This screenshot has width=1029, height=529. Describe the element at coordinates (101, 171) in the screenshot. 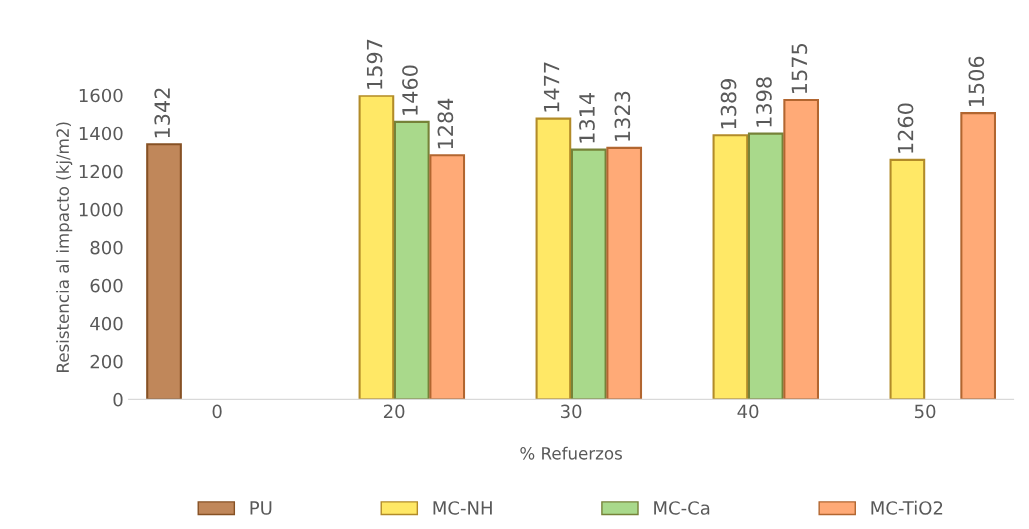

I see `y-tick-label: 1200` at that location.